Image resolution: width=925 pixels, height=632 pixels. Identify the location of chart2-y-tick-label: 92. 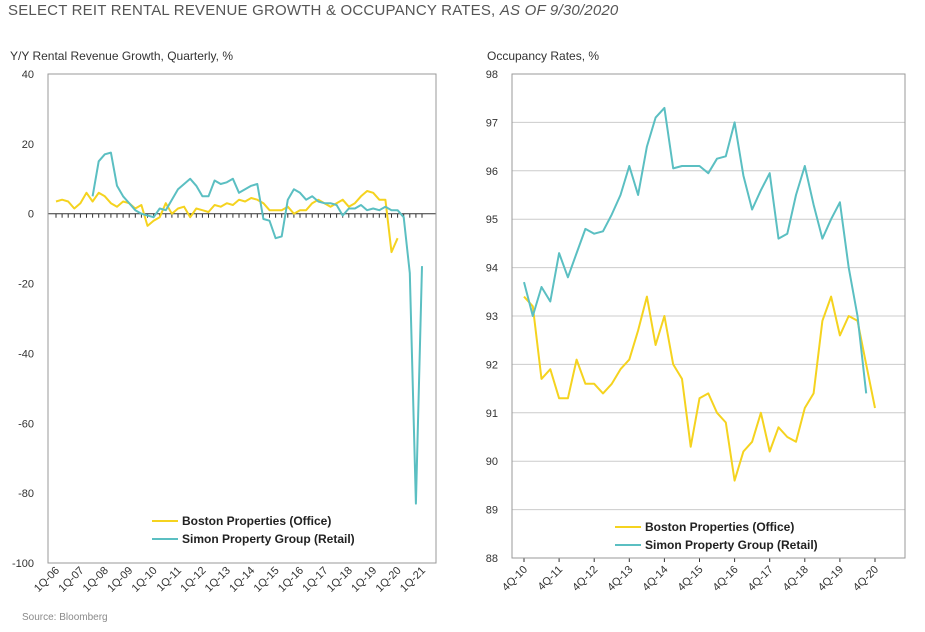
(492, 365).